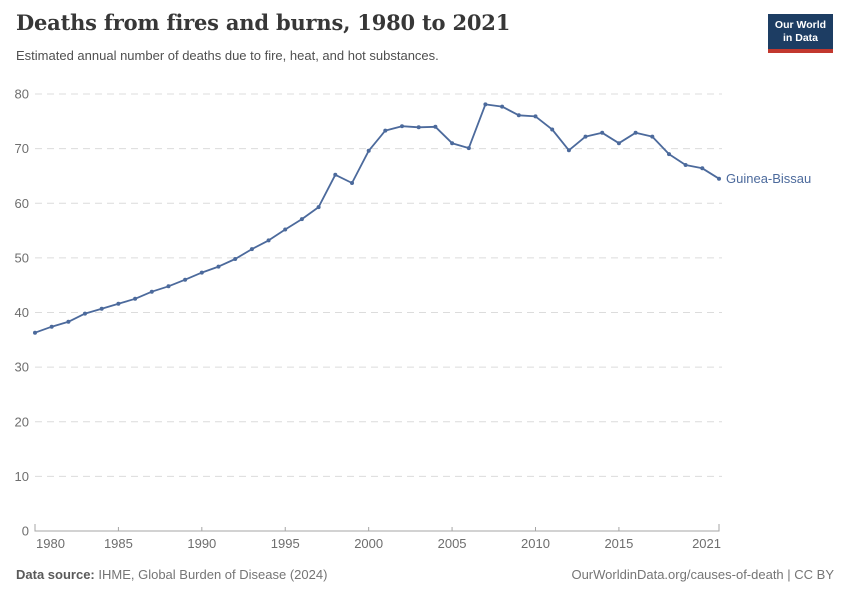 Image resolution: width=850 pixels, height=600 pixels. What do you see at coordinates (201, 543) in the screenshot?
I see `x-tick-label: 1990` at bounding box center [201, 543].